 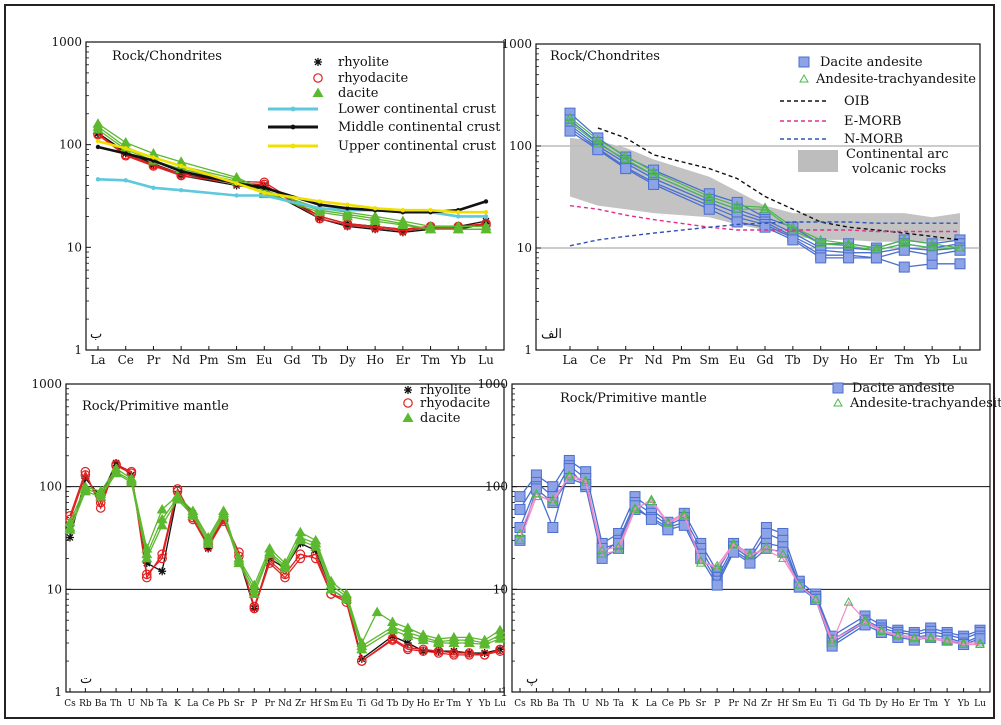 What do you see at coordinates (224, 704) in the screenshot?
I see `x-tick-label: Pb` at bounding box center [224, 704].